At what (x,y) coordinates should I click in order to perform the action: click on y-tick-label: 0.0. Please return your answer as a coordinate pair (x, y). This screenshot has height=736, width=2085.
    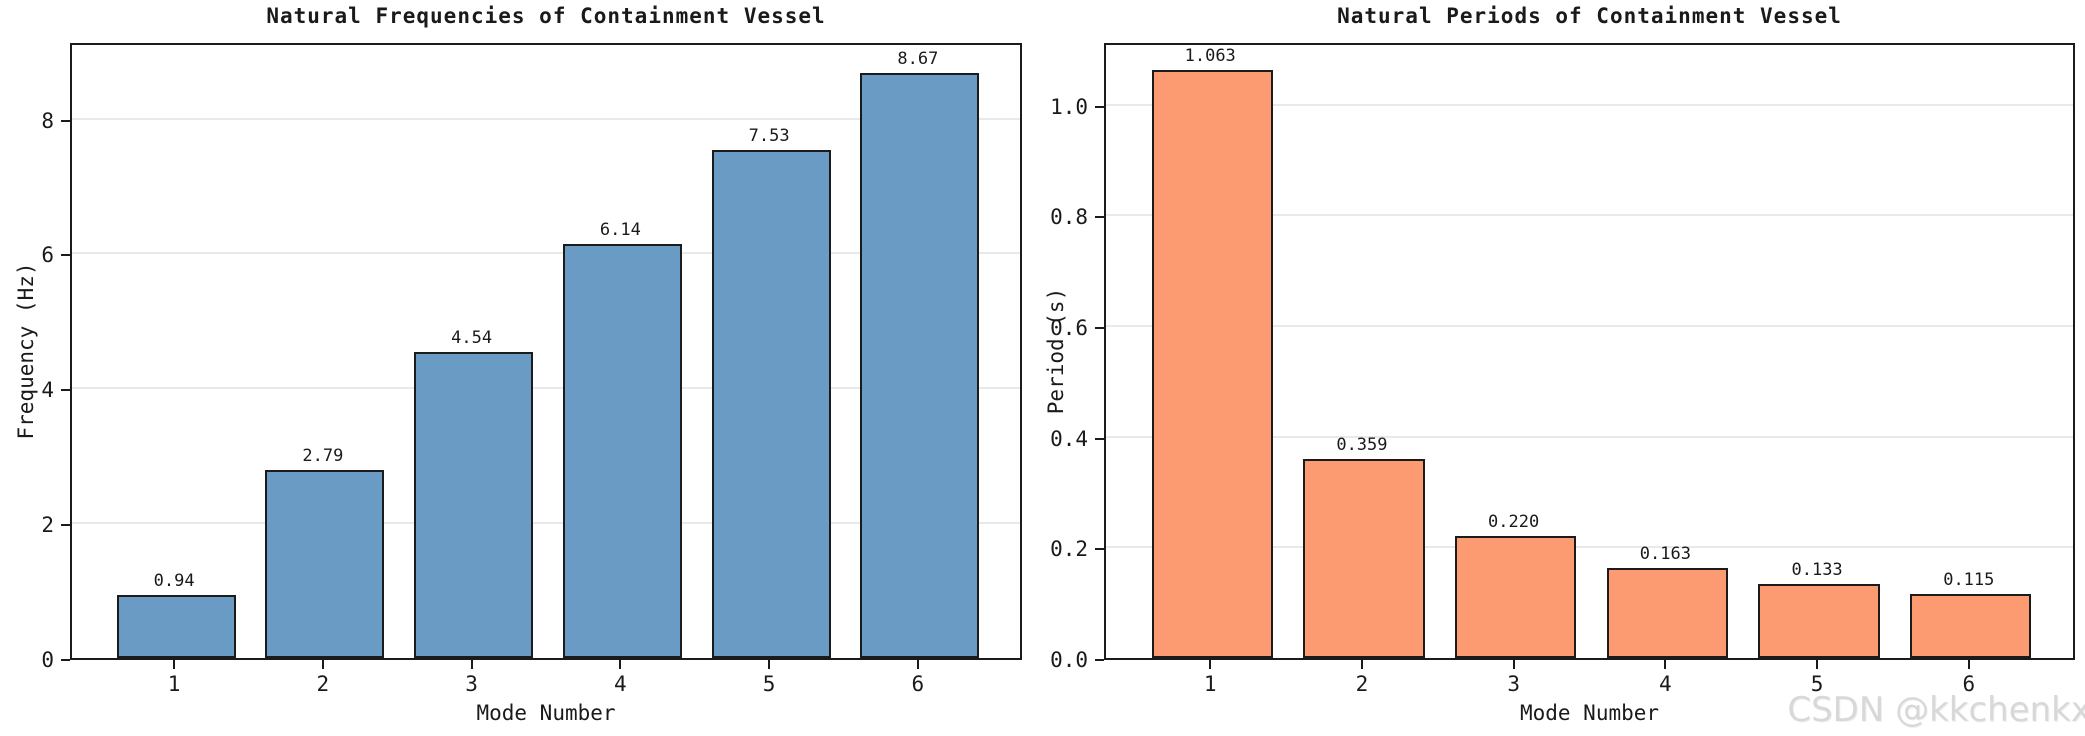
    Looking at the image, I should click on (1069, 660).